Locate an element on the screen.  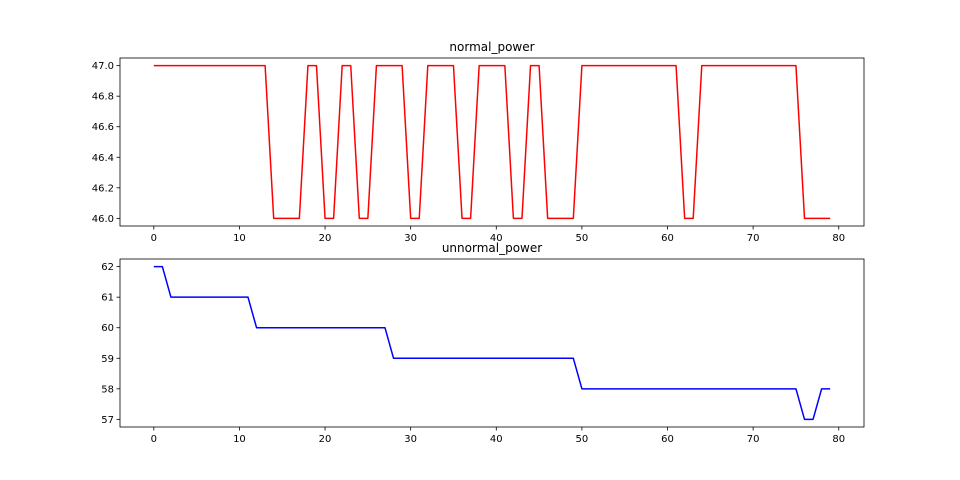
unnormal-power-x-tick-label: 20 is located at coordinates (325, 439).